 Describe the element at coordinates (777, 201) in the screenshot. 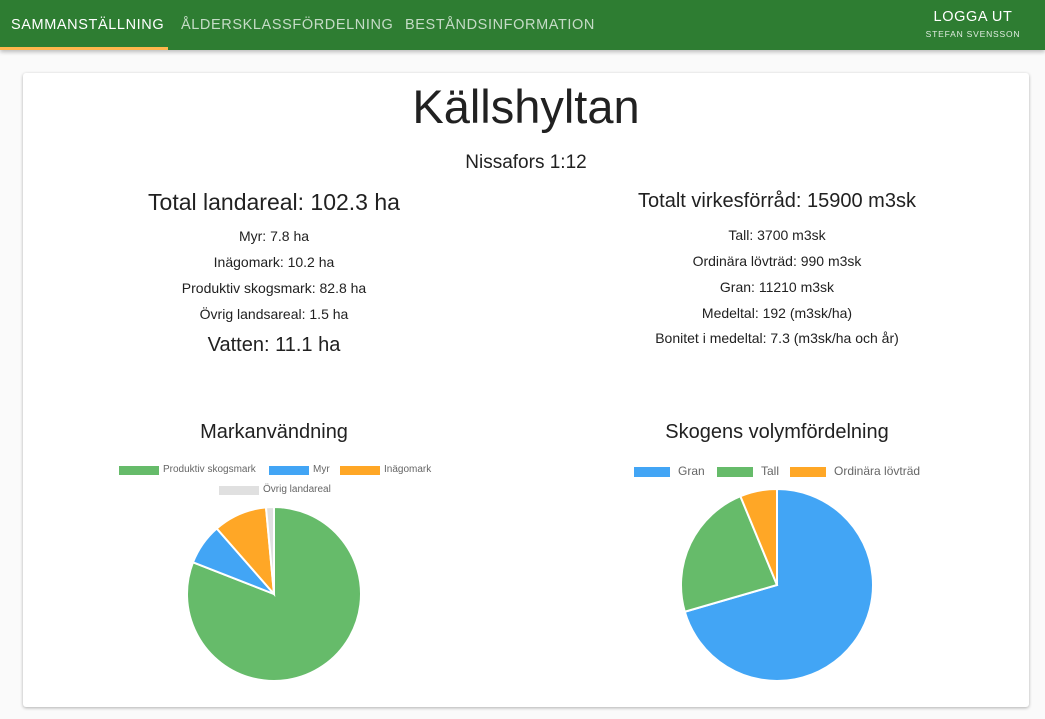

I see `timber-total: Totalt virkesförråd: 15900 m3sk` at that location.